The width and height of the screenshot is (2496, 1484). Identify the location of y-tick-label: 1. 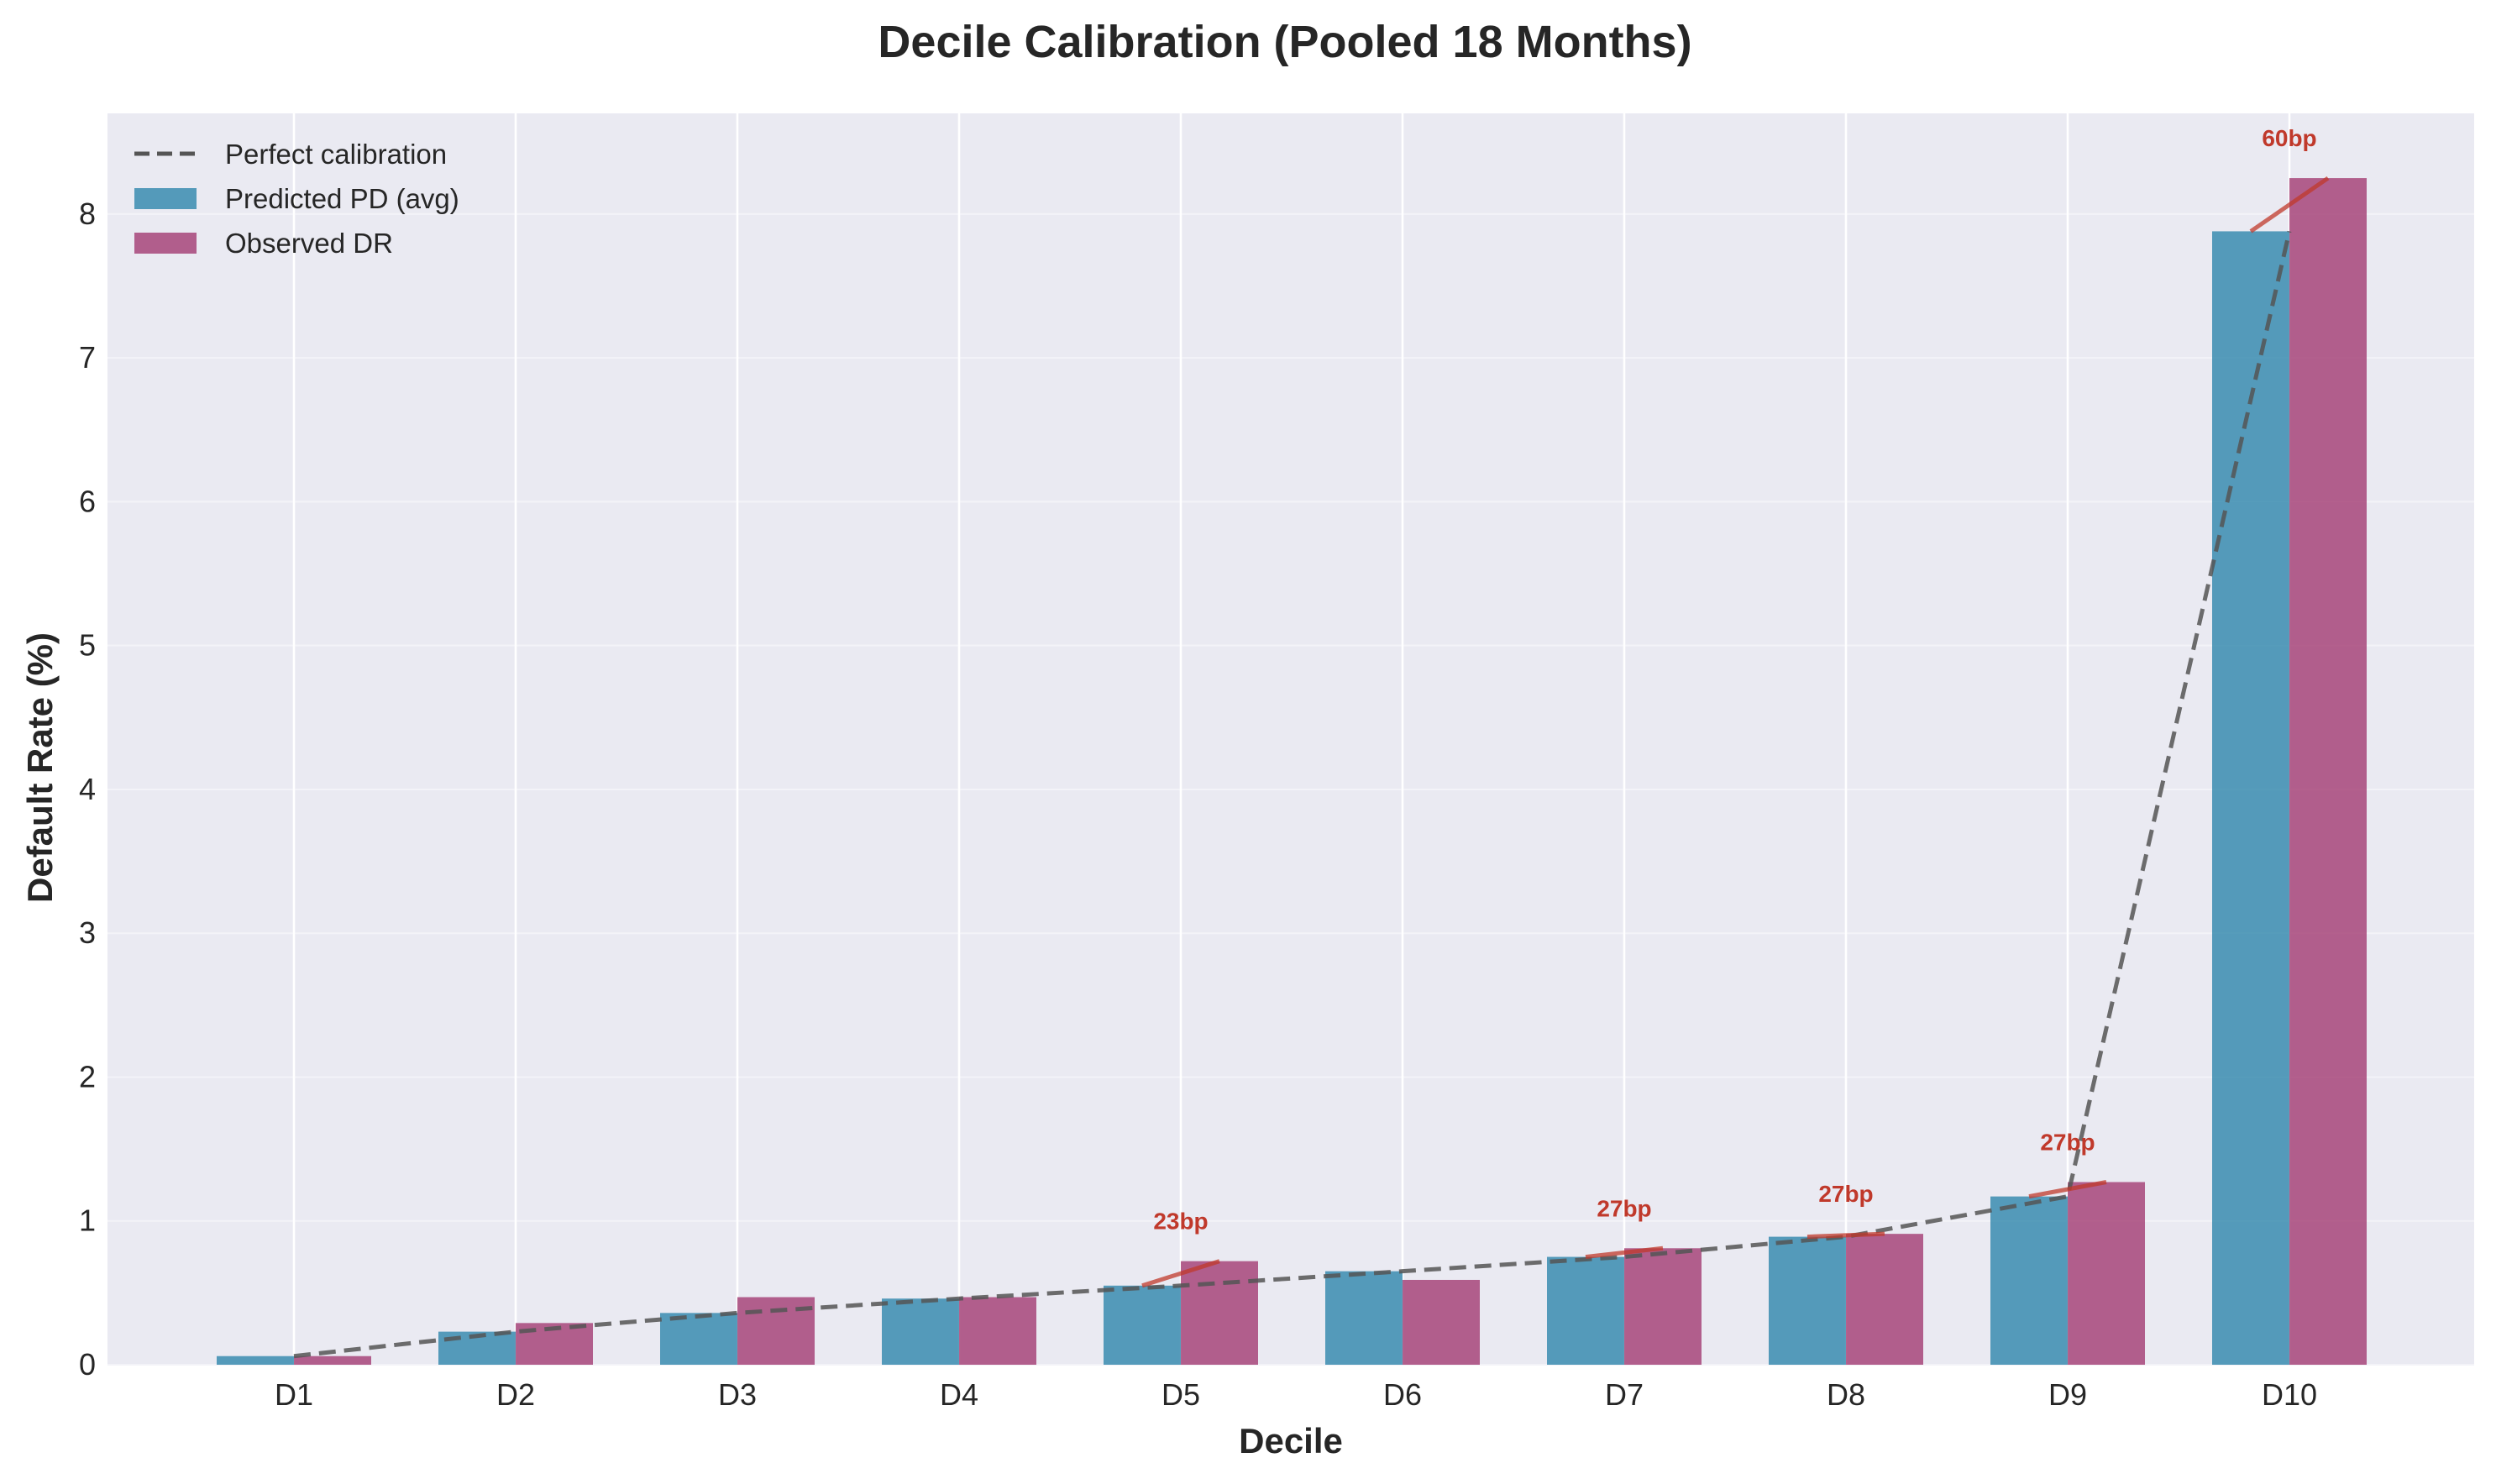
(87, 1220).